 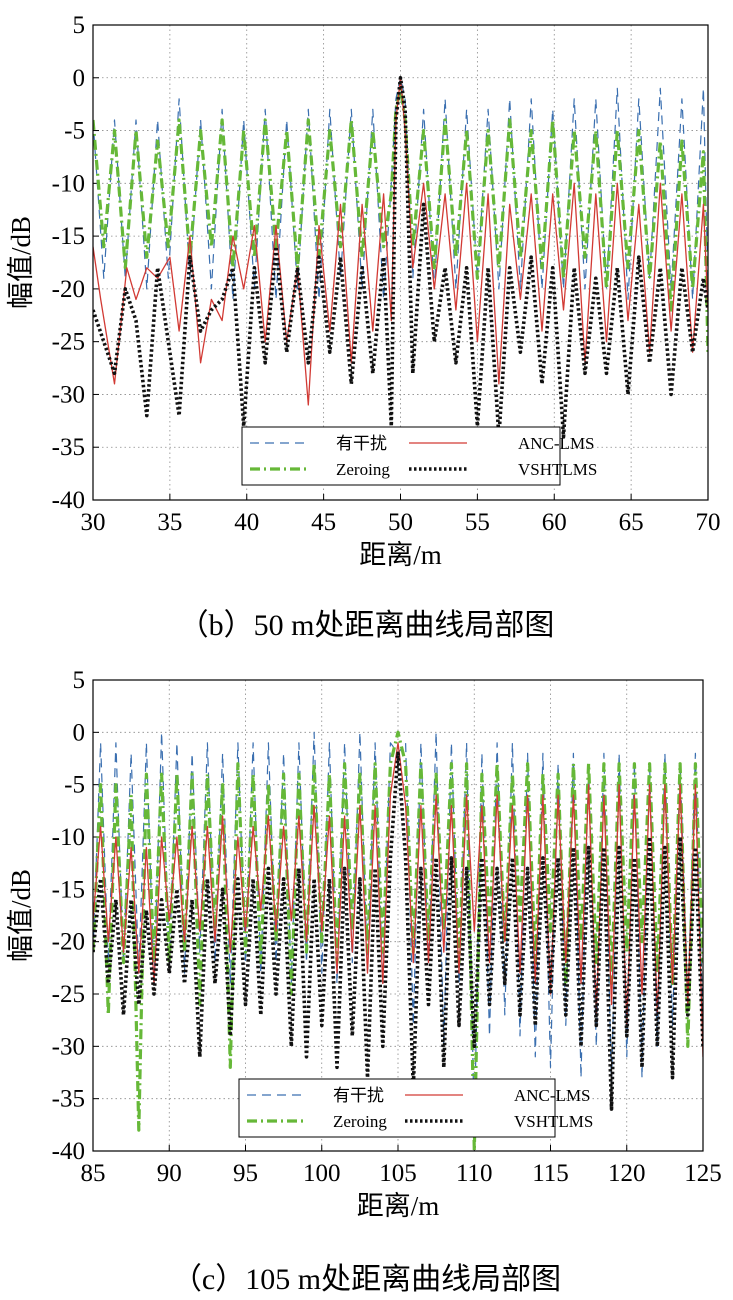 I want to click on x-tick-label: 125, so click(x=703, y=1173).